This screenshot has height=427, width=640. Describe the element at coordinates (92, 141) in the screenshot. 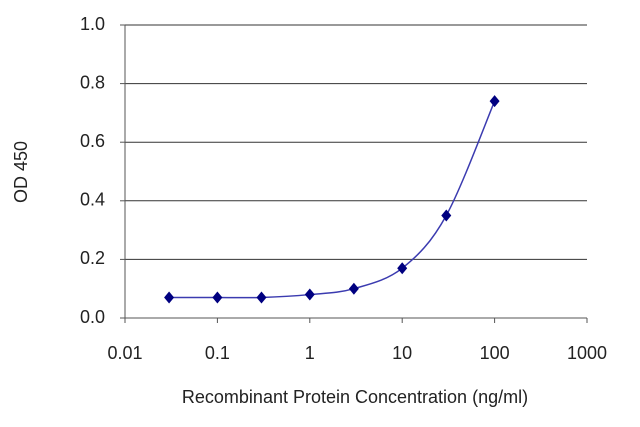

I see `y-tick-label: 0.6` at that location.